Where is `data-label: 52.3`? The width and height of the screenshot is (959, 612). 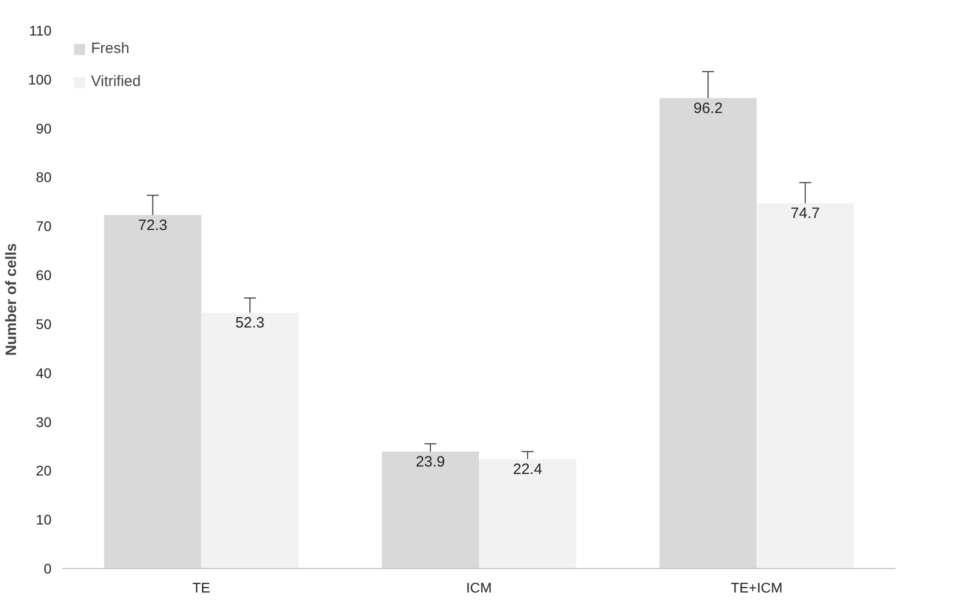 data-label: 52.3 is located at coordinates (250, 323).